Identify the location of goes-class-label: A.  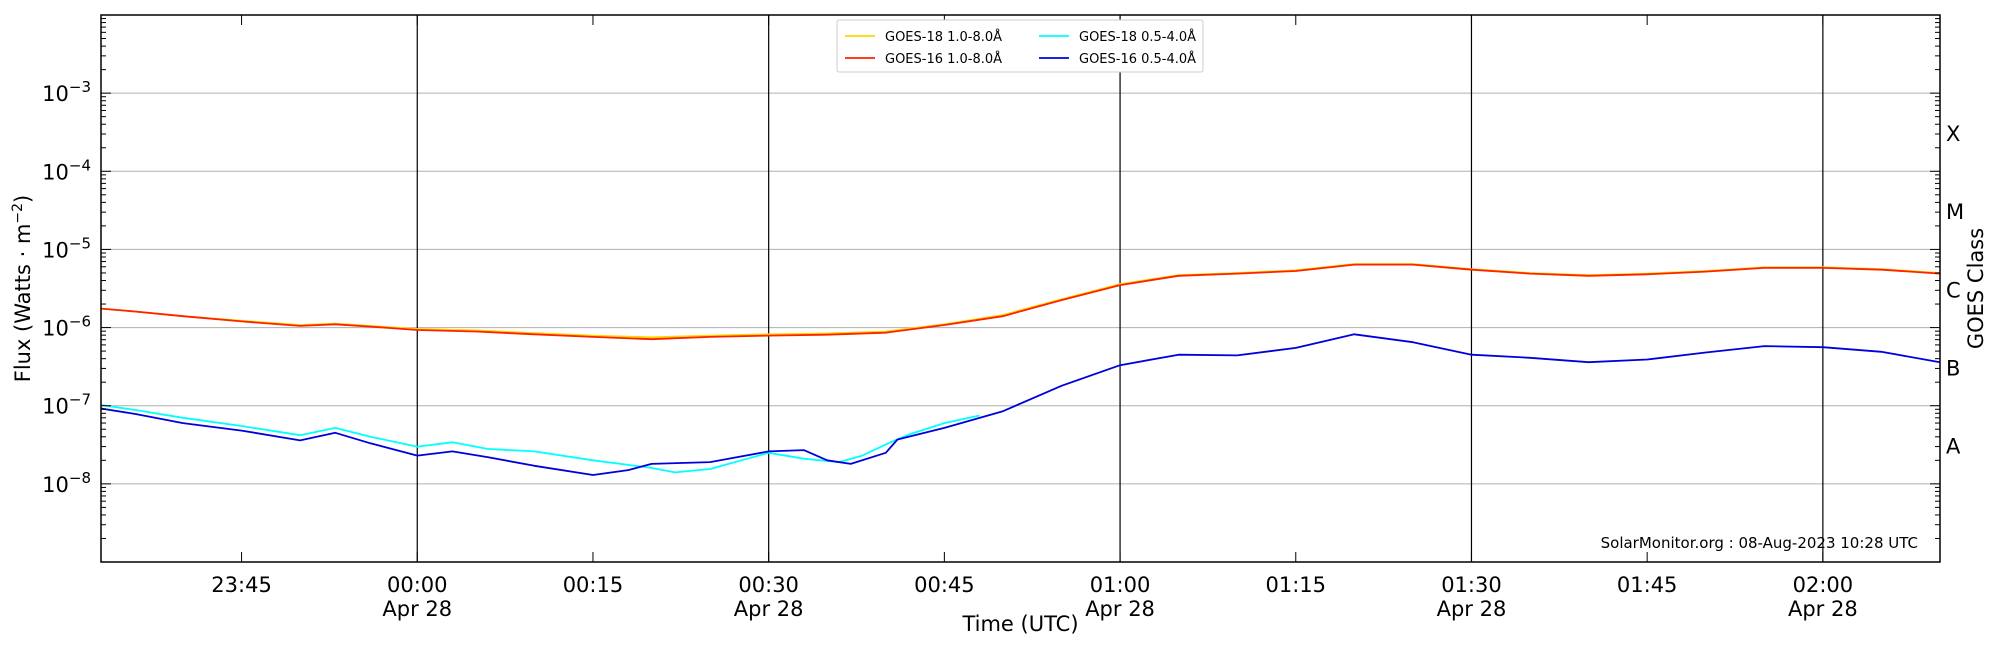
(1953, 447).